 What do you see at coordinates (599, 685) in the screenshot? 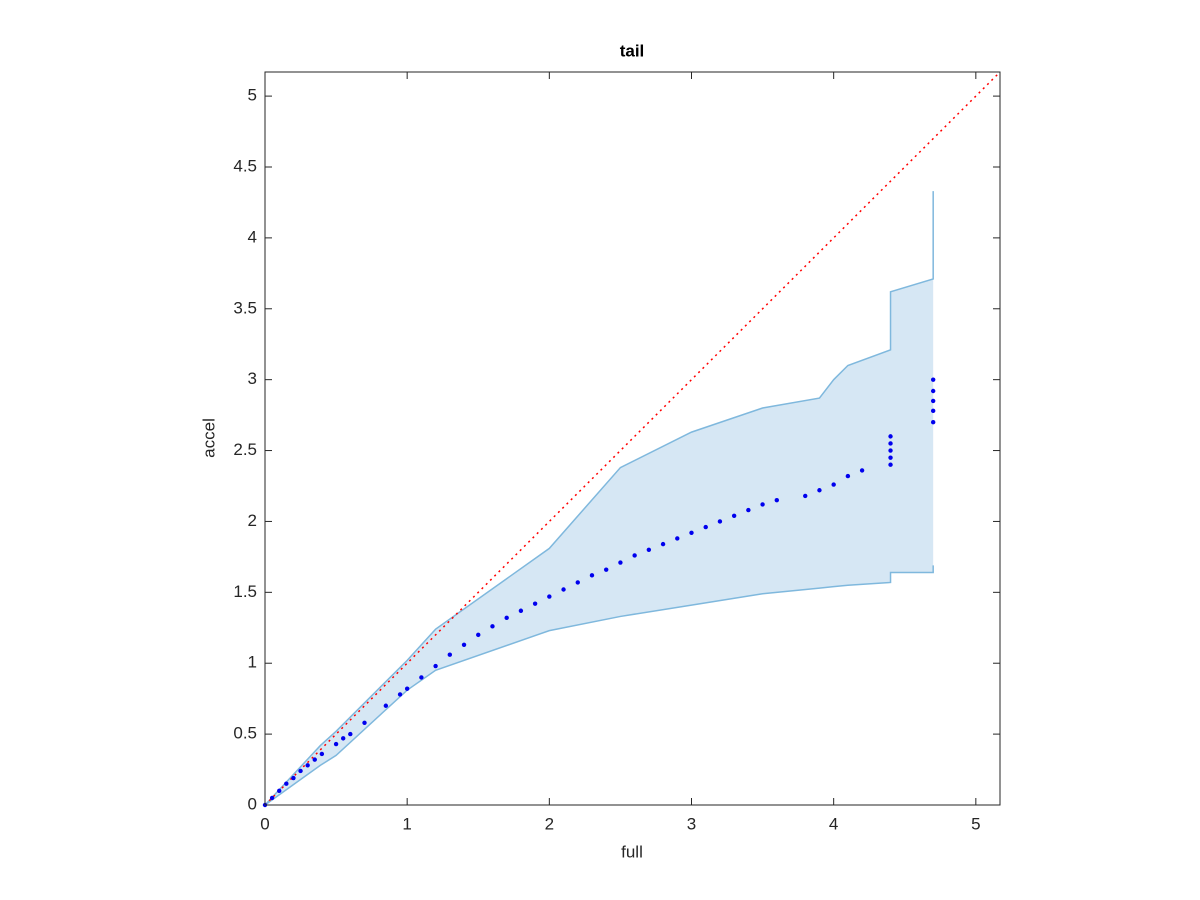
I see `band-lower` at bounding box center [599, 685].